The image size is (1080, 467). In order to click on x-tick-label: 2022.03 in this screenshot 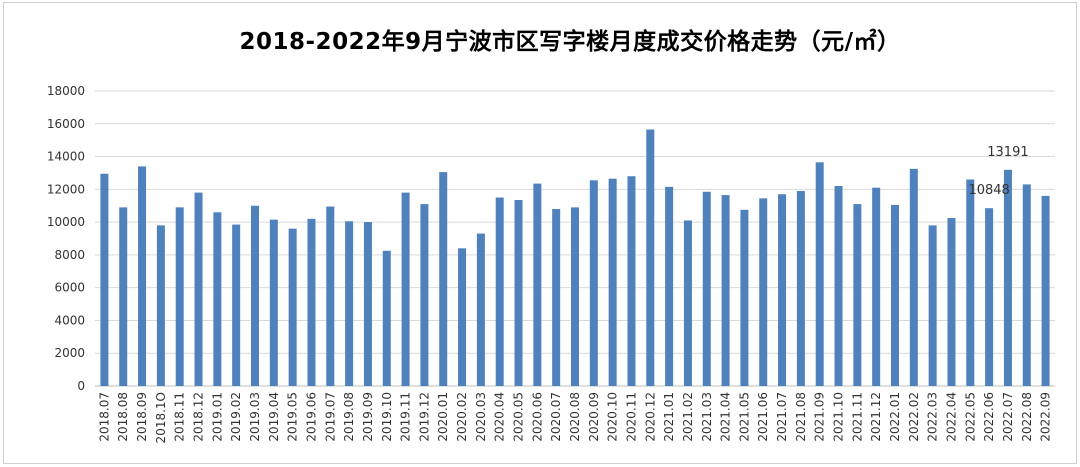, I will do `click(933, 417)`.